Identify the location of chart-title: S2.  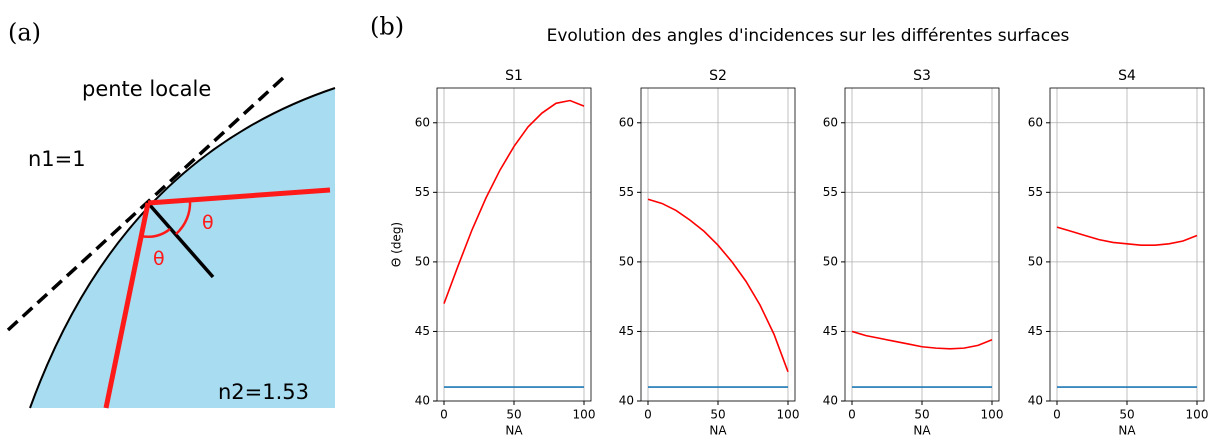
(718, 76).